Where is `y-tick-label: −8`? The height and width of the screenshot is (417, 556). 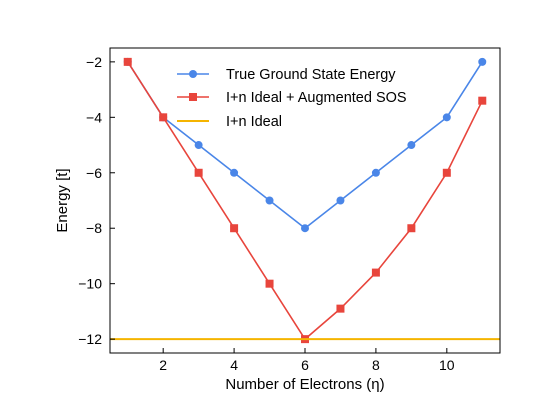
y-tick-label: −8 is located at coordinates (94, 228).